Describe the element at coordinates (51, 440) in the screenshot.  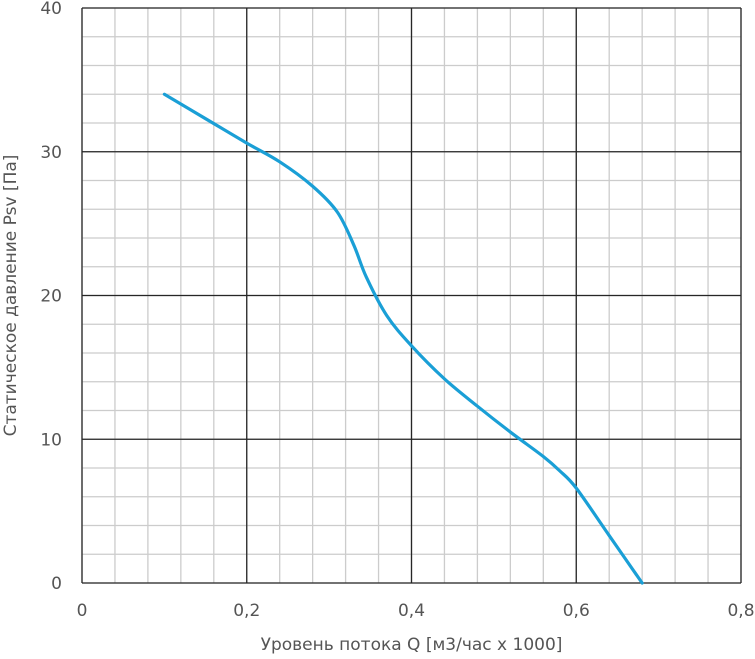
I see `y-tick-label: 10` at that location.